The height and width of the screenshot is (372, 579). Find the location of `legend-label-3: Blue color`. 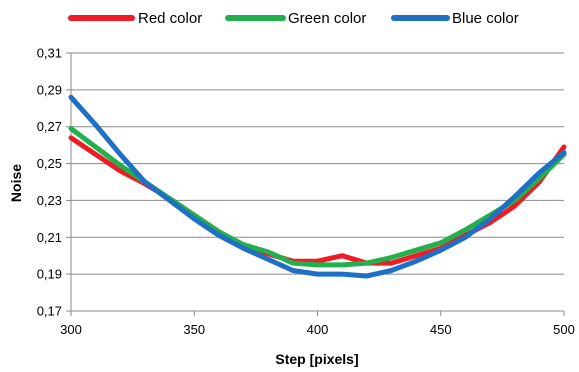

legend-label-3: Blue color is located at coordinates (485, 18).